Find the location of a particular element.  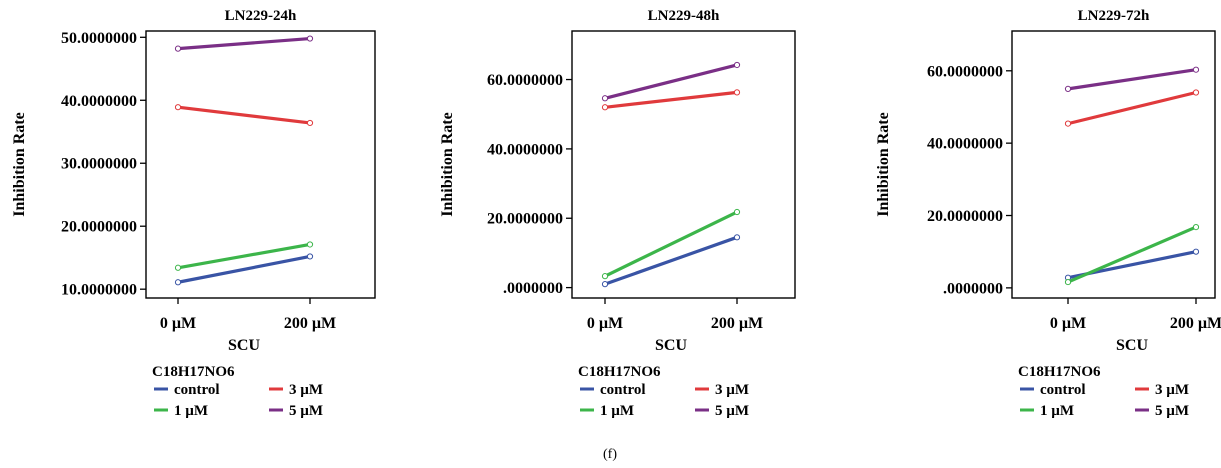

y-tick-label: 30.0000000 is located at coordinates (99, 164).